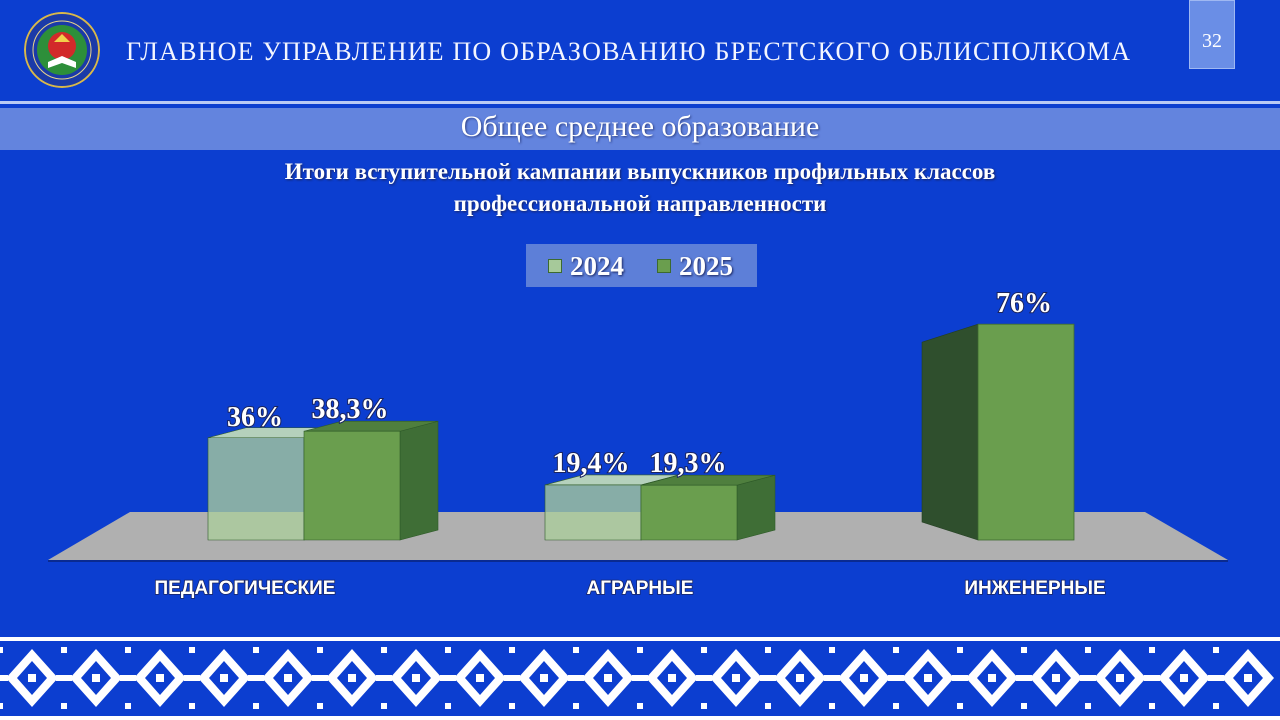 The image size is (1280, 720). What do you see at coordinates (706, 266) in the screenshot?
I see `legend-label-2025: 2025` at bounding box center [706, 266].